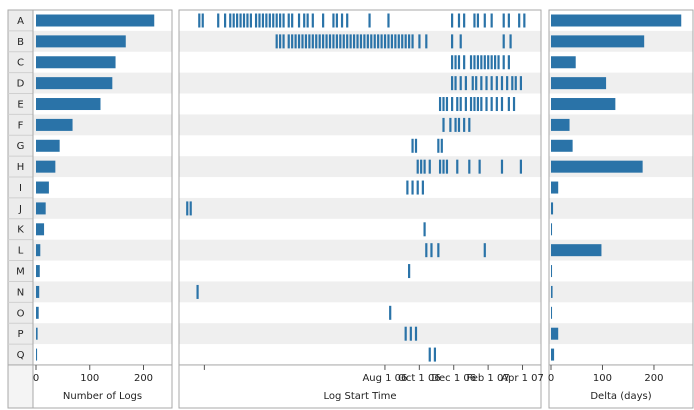  I want to click on row-header-column, so click(20, 187).